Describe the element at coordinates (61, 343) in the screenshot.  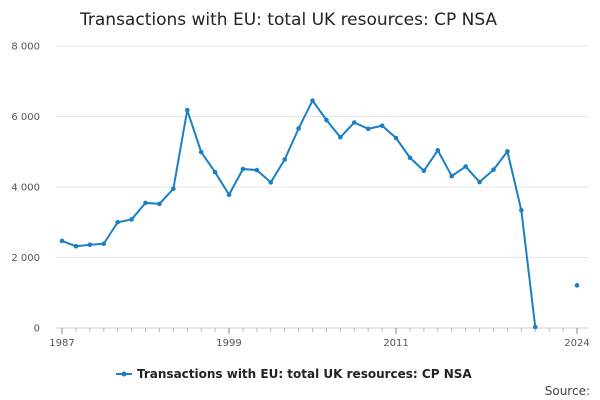
I see `x-tick-label: 1987` at that location.